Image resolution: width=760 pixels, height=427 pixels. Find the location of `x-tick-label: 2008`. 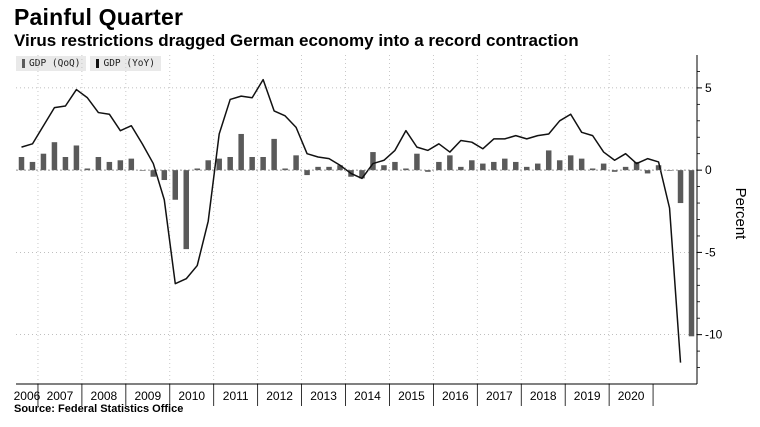

x-tick-label: 2008 is located at coordinates (104, 396).